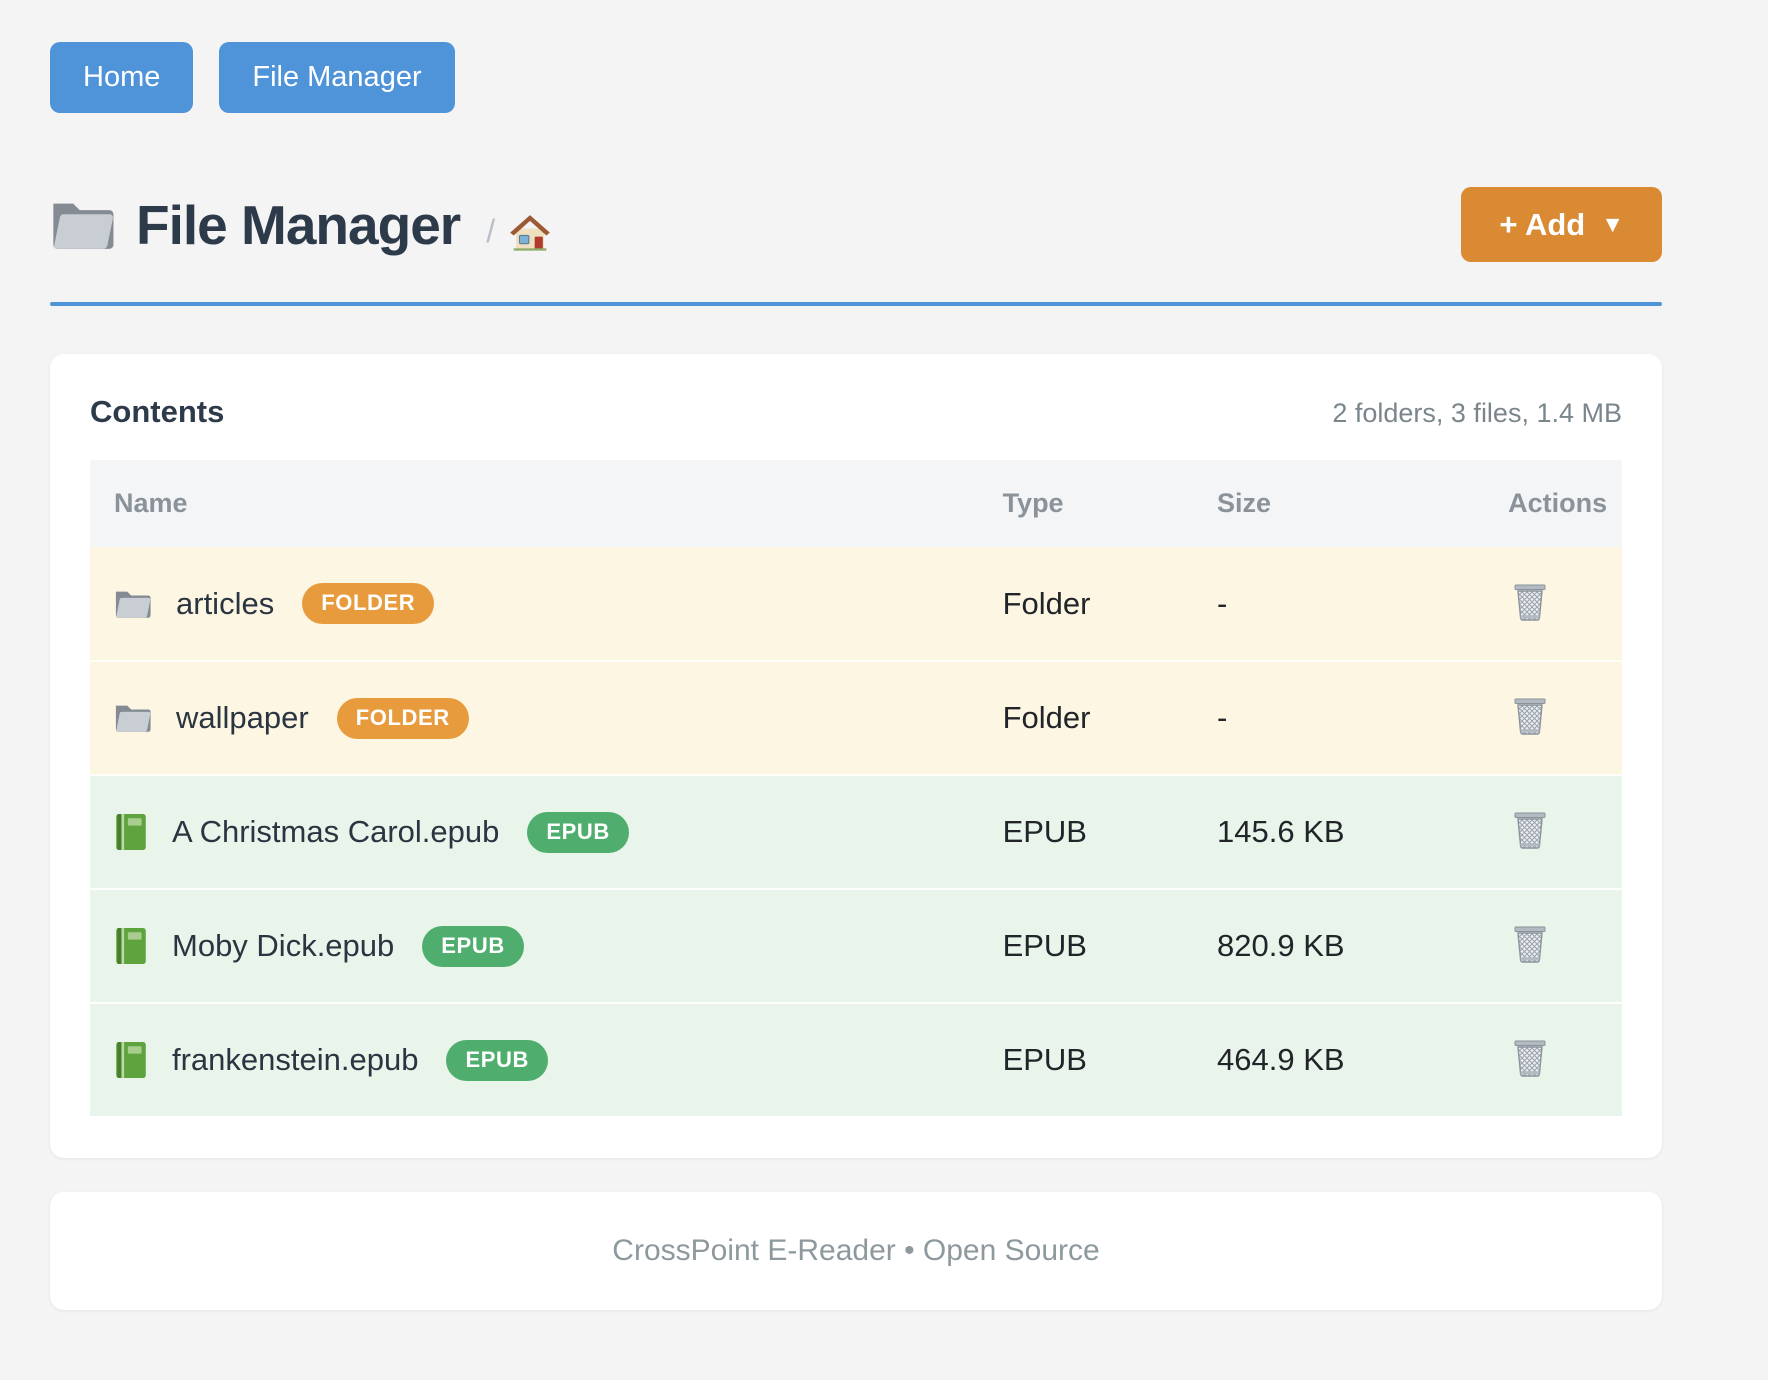  What do you see at coordinates (1339, 503) in the screenshot?
I see `column-header-size: Size` at bounding box center [1339, 503].